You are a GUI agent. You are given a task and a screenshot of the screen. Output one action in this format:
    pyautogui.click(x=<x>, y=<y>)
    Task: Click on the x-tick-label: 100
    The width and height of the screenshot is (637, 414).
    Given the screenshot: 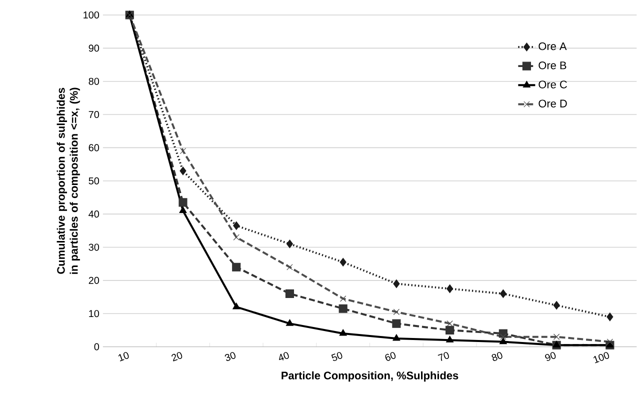 What is the action you would take?
    pyautogui.click(x=602, y=358)
    